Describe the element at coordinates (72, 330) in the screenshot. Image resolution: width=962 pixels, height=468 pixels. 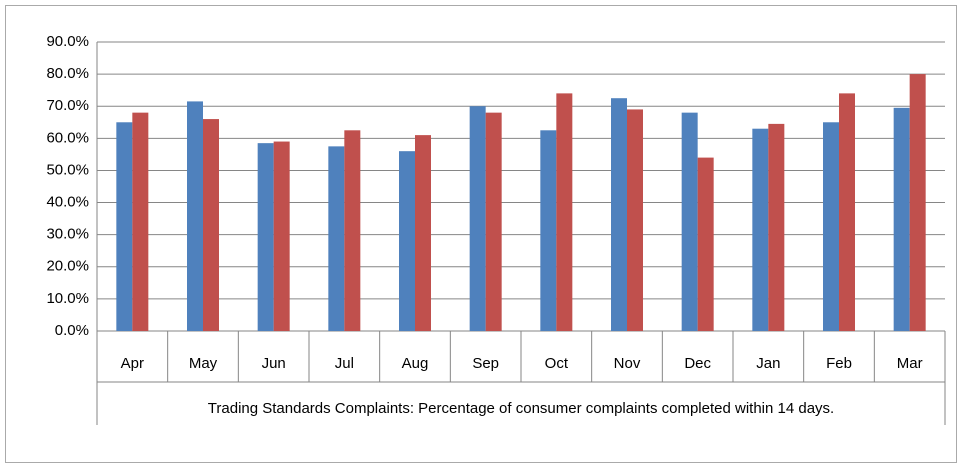
I see `y-tick-label: 0.0%` at that location.